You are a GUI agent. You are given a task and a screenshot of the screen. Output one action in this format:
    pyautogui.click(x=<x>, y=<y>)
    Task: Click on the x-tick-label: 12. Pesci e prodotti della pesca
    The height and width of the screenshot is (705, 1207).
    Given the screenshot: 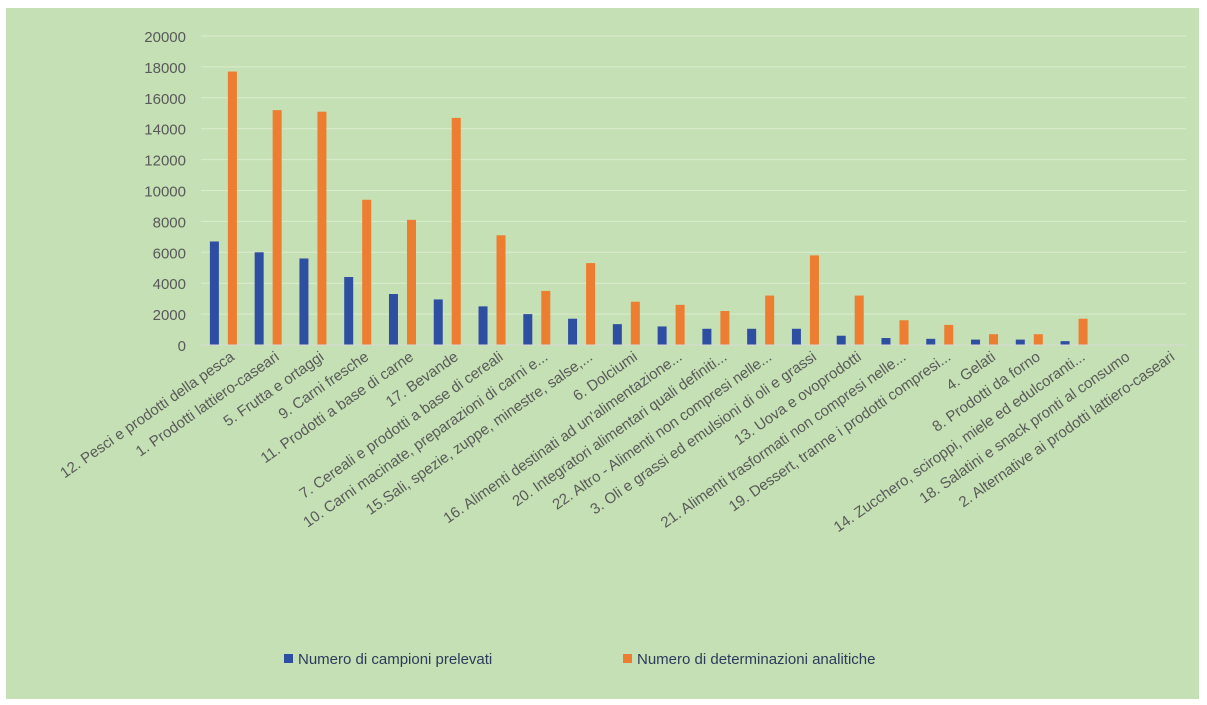 What is the action you would take?
    pyautogui.click(x=147, y=415)
    